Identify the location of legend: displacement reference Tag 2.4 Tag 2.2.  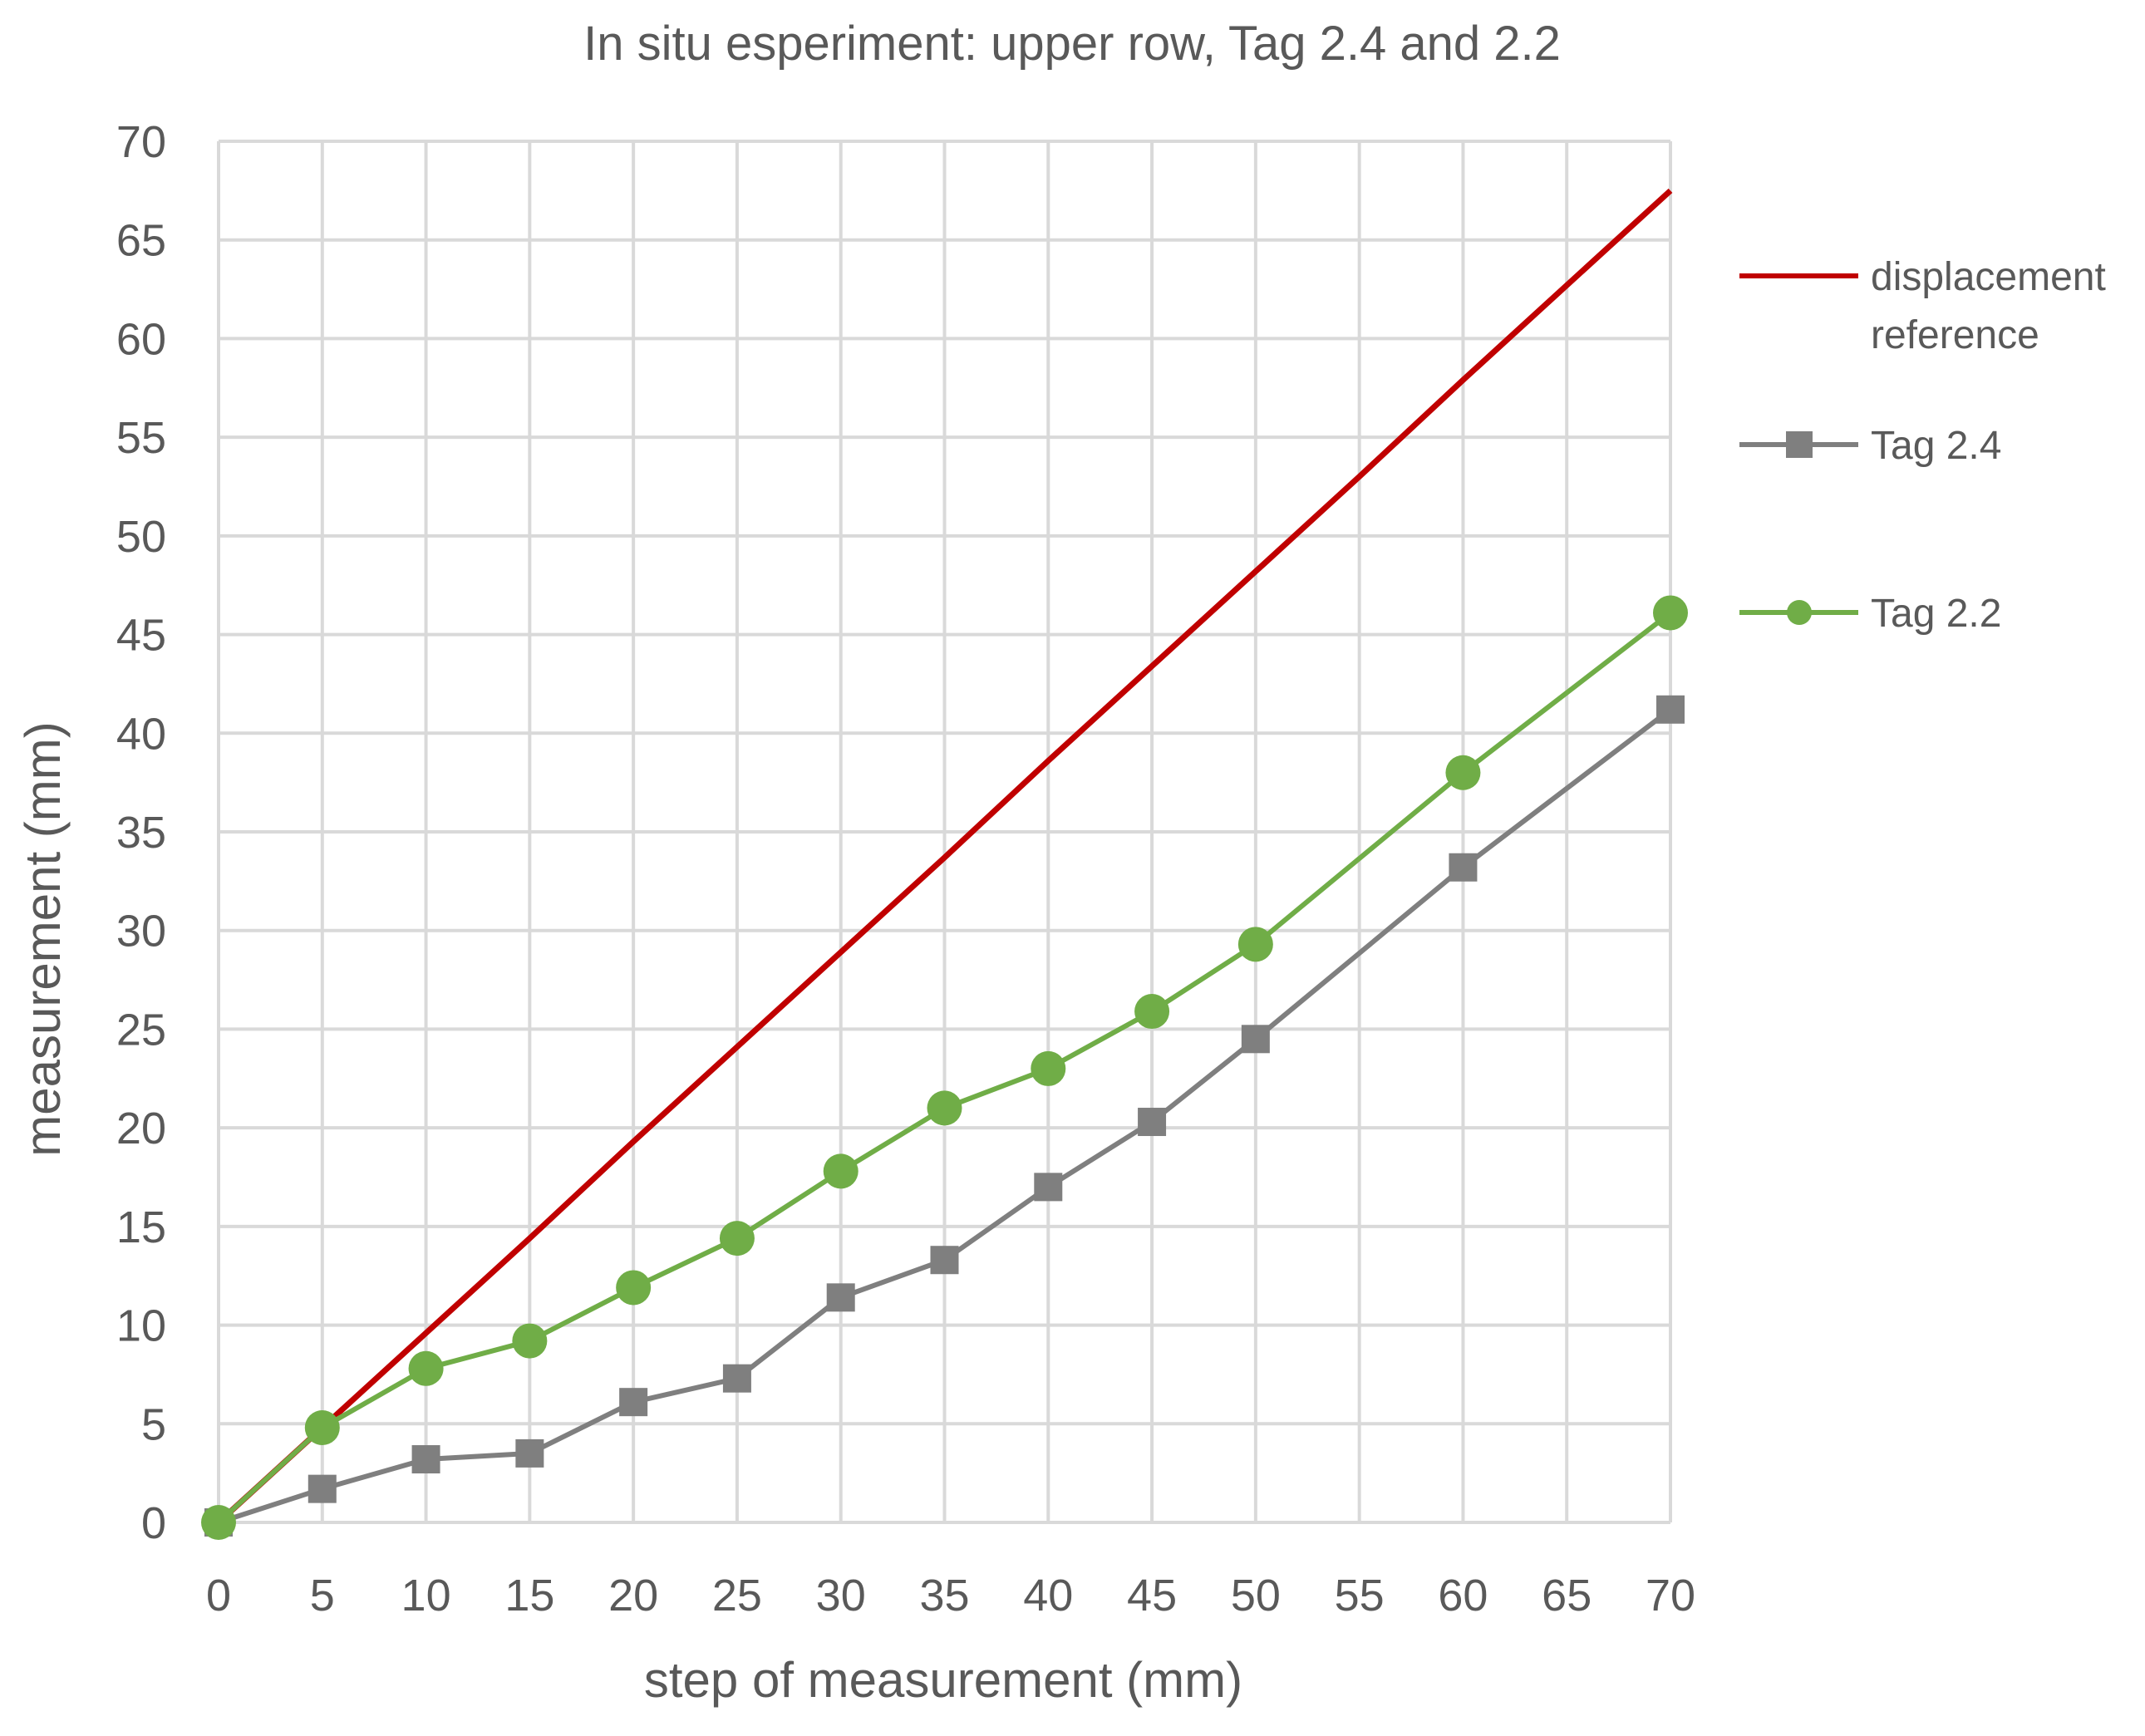
(1923, 445).